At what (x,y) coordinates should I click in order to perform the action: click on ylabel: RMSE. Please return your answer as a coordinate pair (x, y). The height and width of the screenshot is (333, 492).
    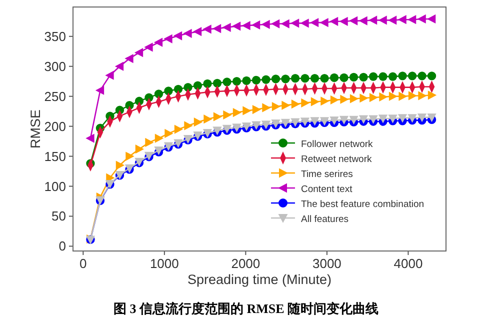
    Looking at the image, I should click on (35, 129).